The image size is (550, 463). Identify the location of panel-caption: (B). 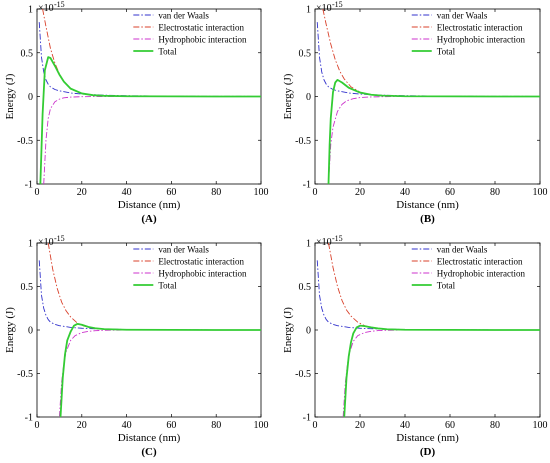
(427, 219).